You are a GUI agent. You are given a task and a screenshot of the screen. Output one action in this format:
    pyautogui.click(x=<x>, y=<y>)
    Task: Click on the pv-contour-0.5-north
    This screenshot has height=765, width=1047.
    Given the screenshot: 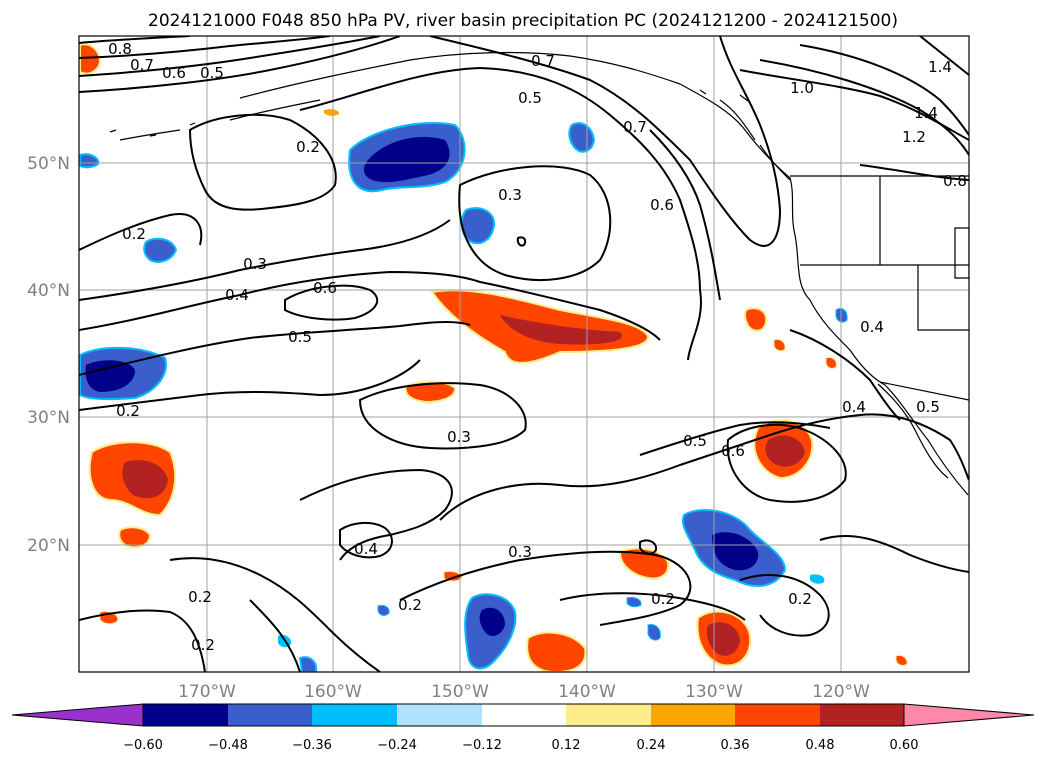 What is the action you would take?
    pyautogui.click(x=500, y=213)
    